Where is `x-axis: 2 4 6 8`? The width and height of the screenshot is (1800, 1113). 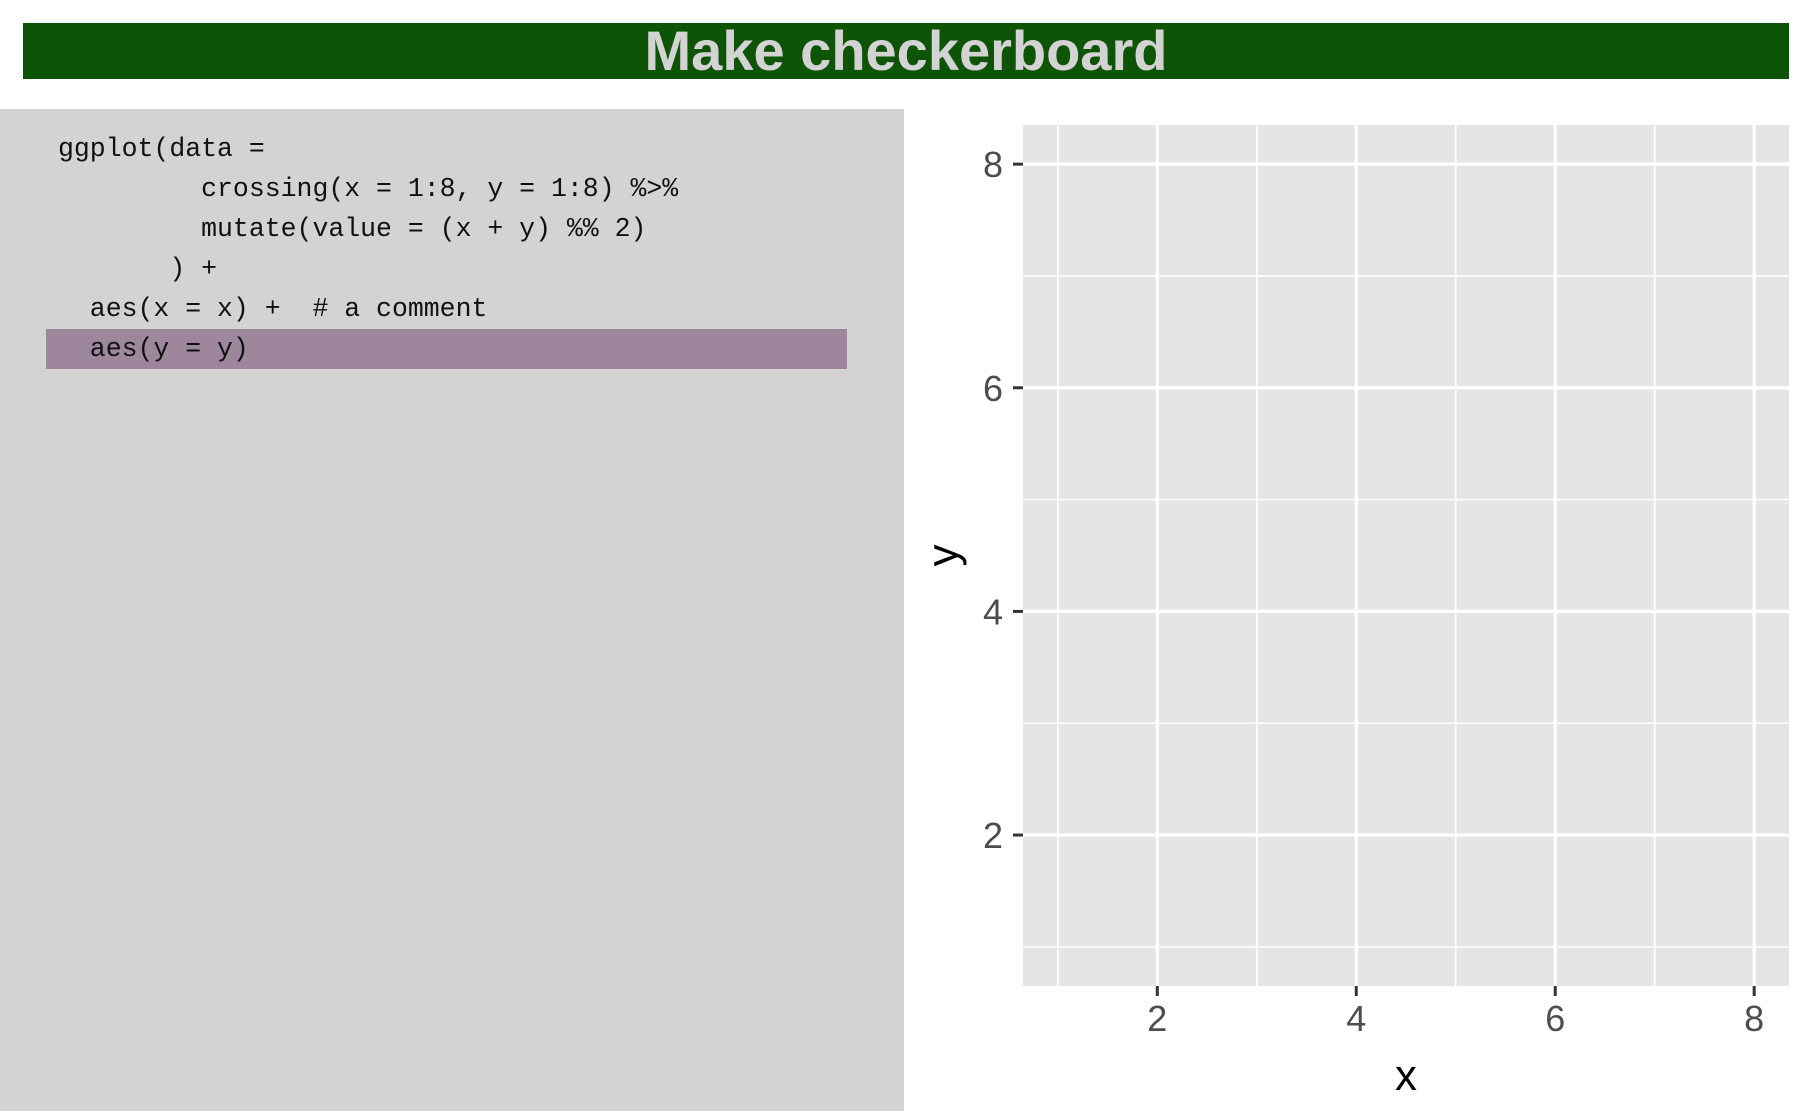
x-axis: 2 4 6 8 is located at coordinates (1455, 1012).